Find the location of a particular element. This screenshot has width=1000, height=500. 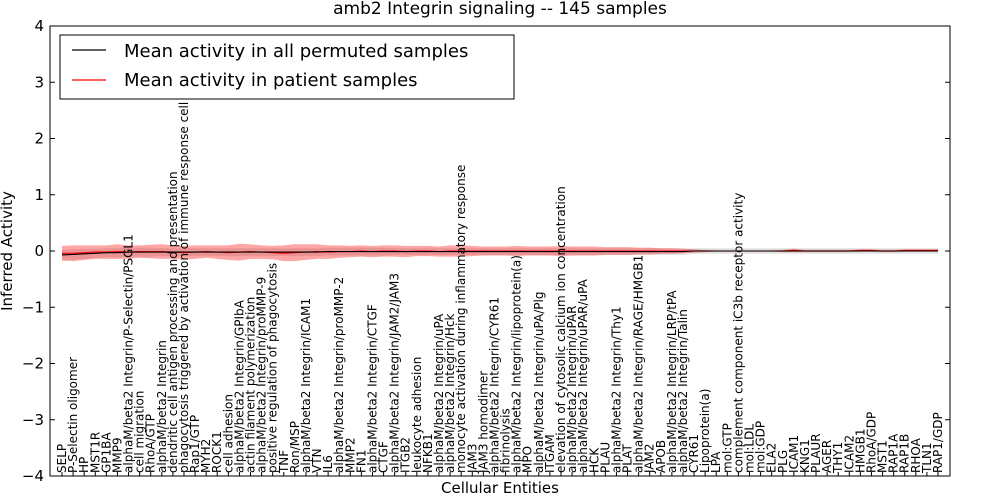

x-tick-label: KNG1 is located at coordinates (805, 456).